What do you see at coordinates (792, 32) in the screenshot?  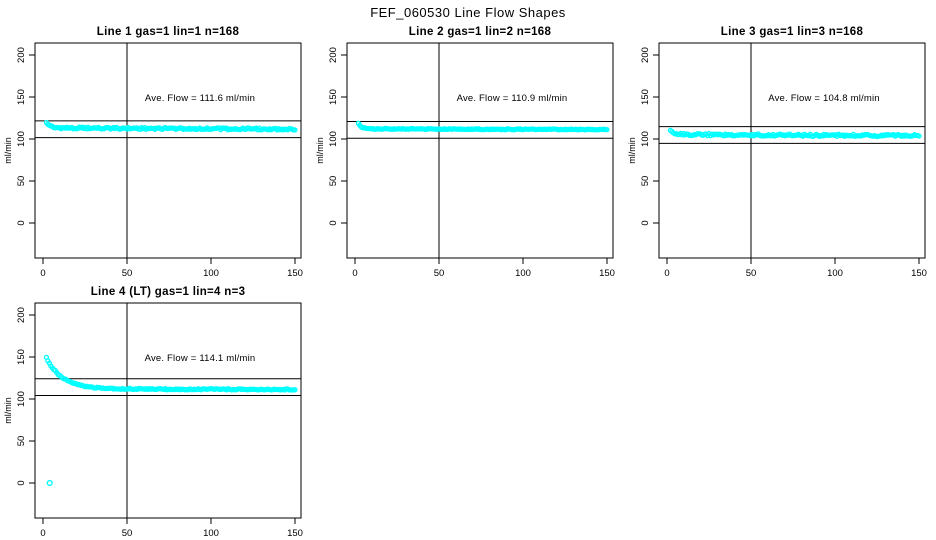 I see `subplot-title: Line 3 gas=1 lin=3 n=168` at bounding box center [792, 32].